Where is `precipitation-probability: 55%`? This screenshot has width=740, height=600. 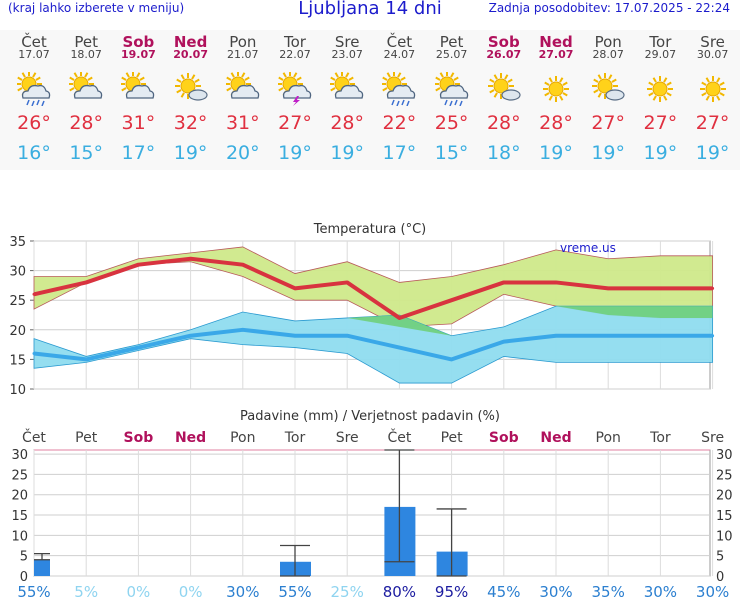 precipitation-probability: 55% is located at coordinates (33, 591).